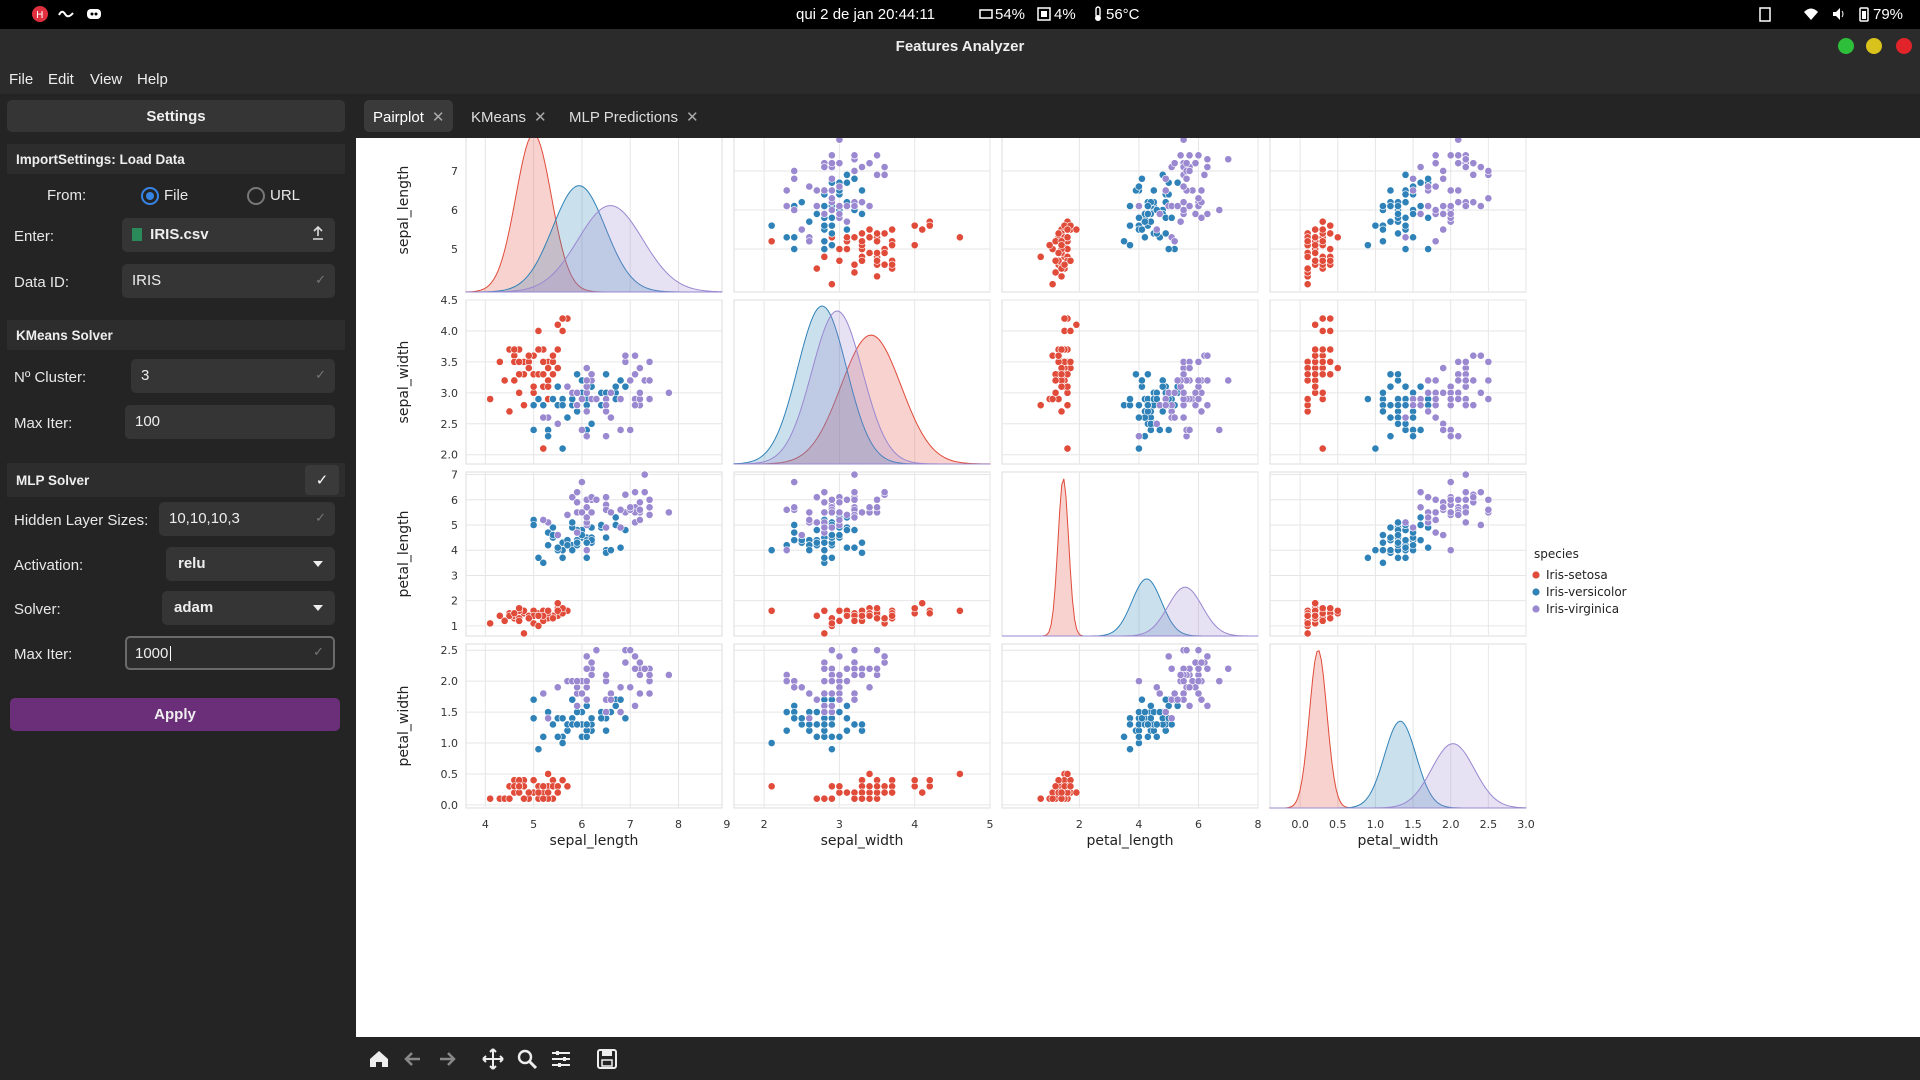  I want to click on clipboard-icon, so click(1765, 14).